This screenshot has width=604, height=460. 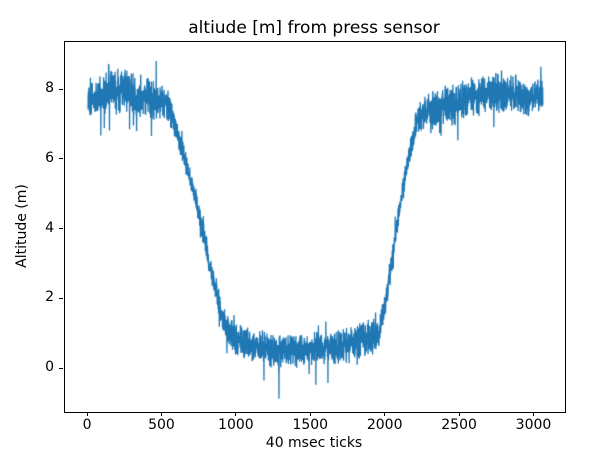 I want to click on y-tick-label: 2, so click(x=49, y=297).